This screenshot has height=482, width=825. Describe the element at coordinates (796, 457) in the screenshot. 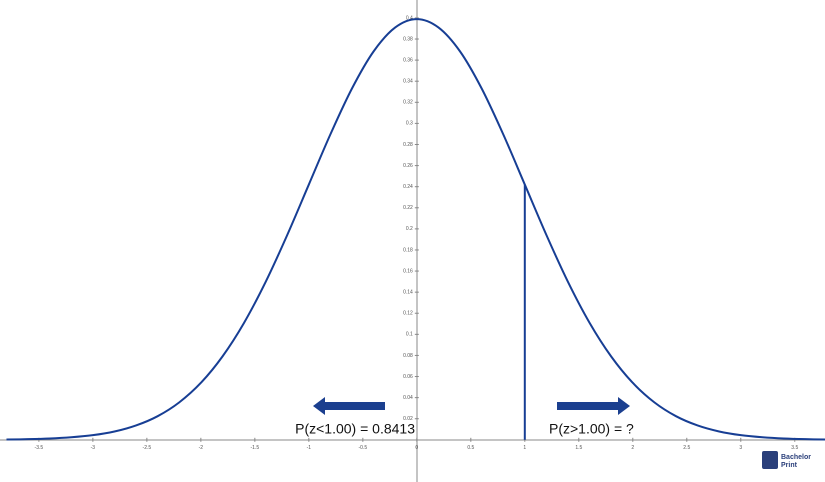

I see `logo-line1: Bachelor` at that location.